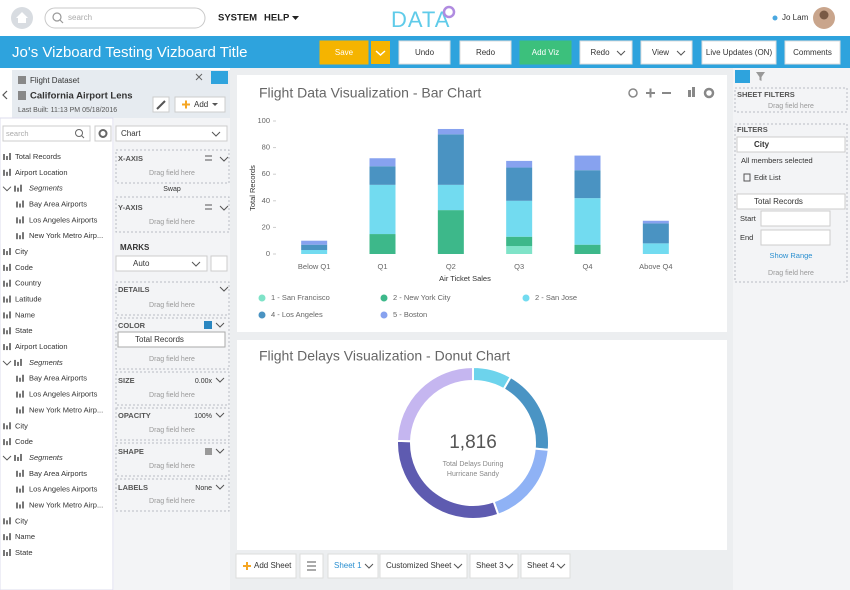  Describe the element at coordinates (103, 133) in the screenshot. I see `settings-button` at that location.